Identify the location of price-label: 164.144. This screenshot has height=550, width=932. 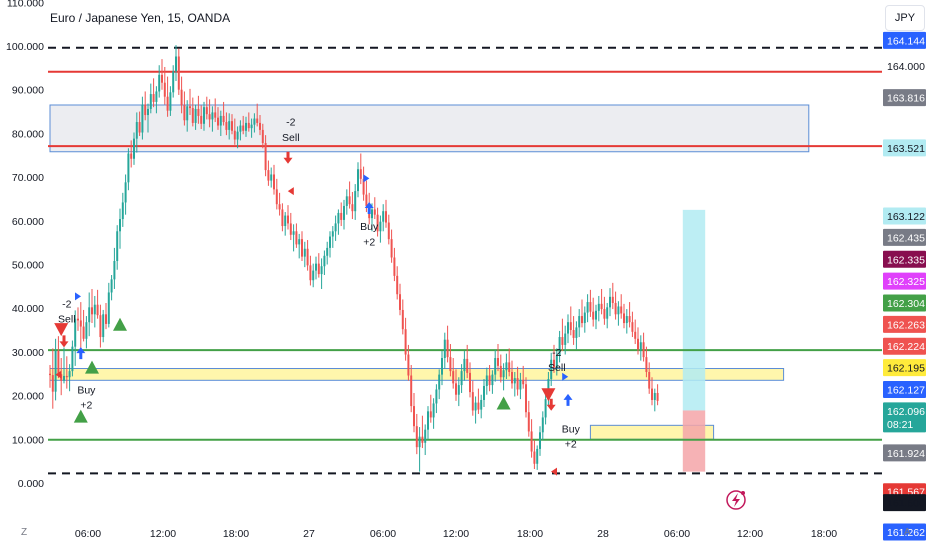
(906, 41).